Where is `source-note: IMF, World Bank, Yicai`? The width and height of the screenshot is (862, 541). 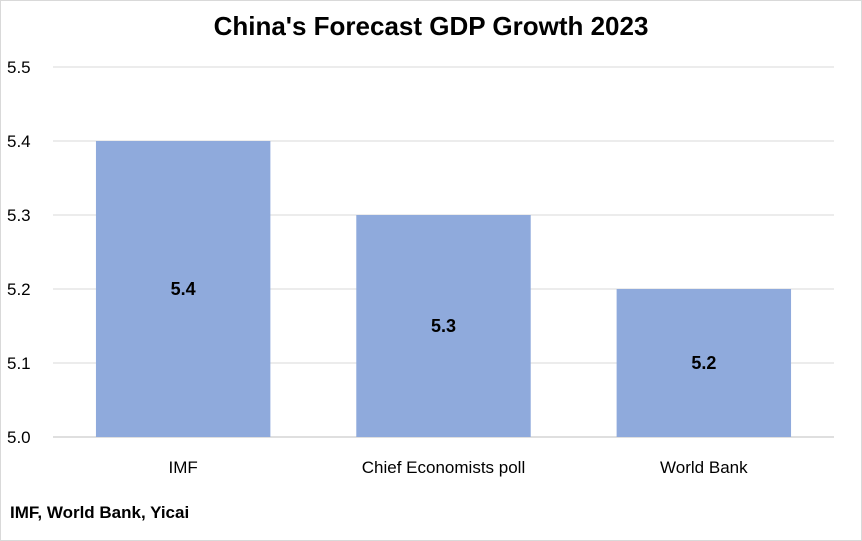 source-note: IMF, World Bank, Yicai is located at coordinates (100, 512).